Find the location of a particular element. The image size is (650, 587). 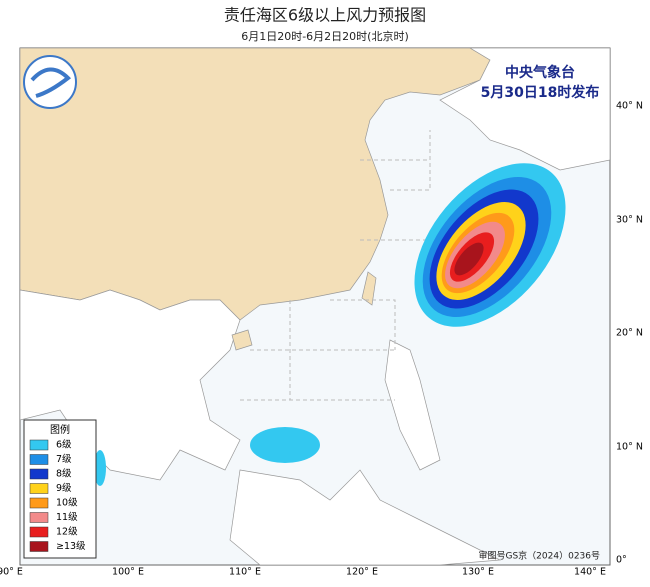

hainan is located at coordinates (242, 340).